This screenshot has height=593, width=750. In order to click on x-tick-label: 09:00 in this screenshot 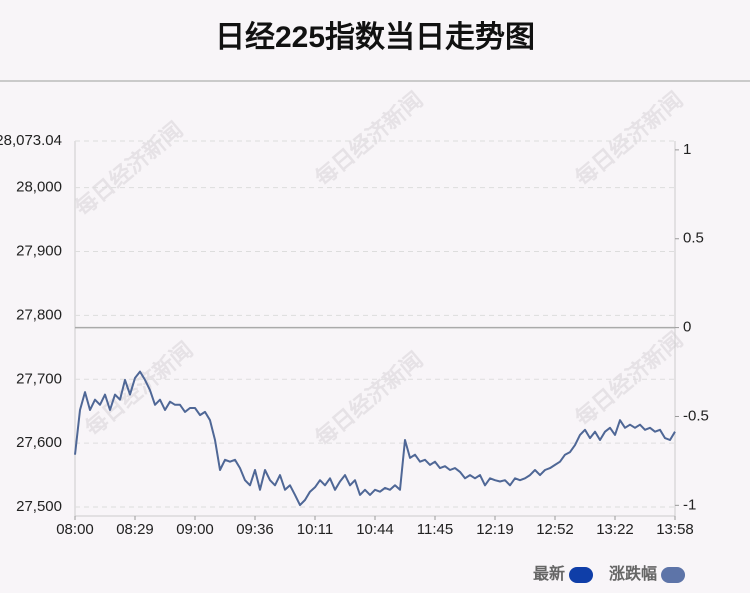, I will do `click(195, 529)`.